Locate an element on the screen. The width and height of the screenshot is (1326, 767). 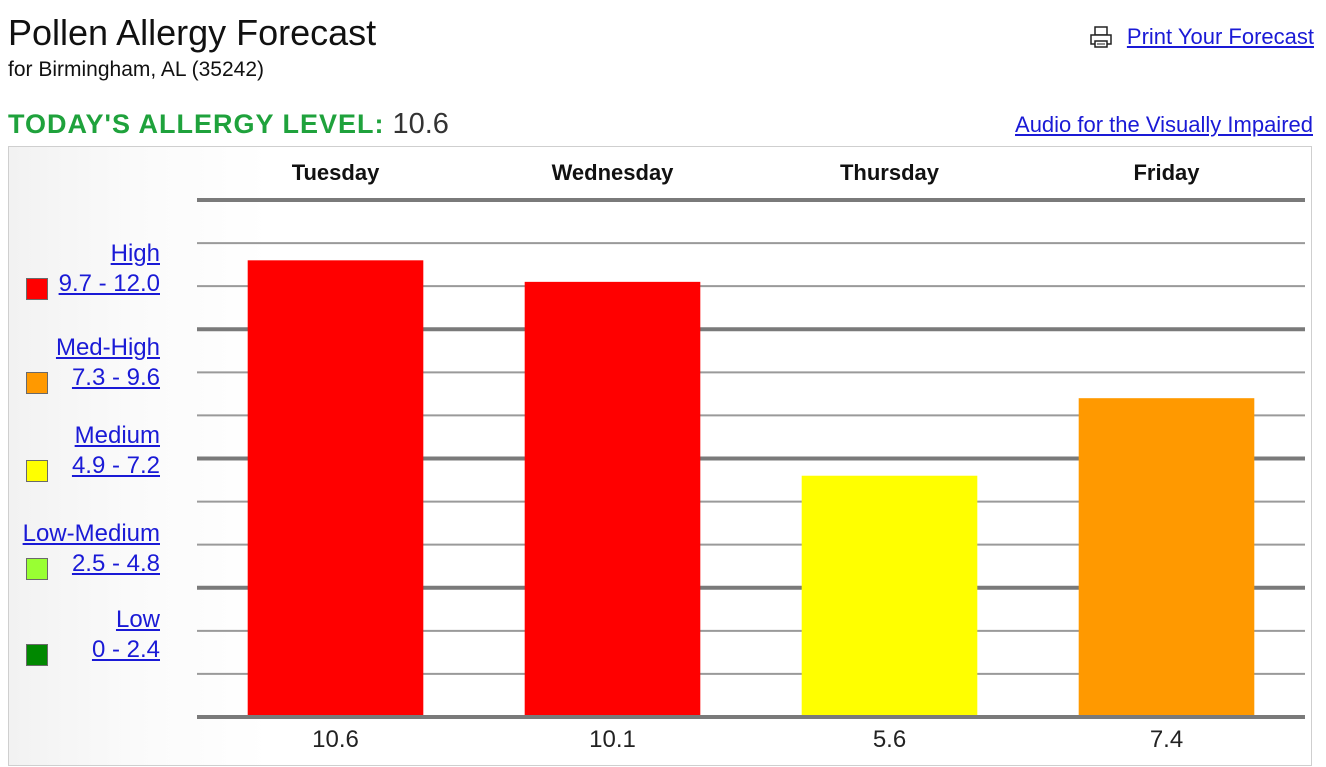
todays-level-value: 10.6 is located at coordinates (420, 124).